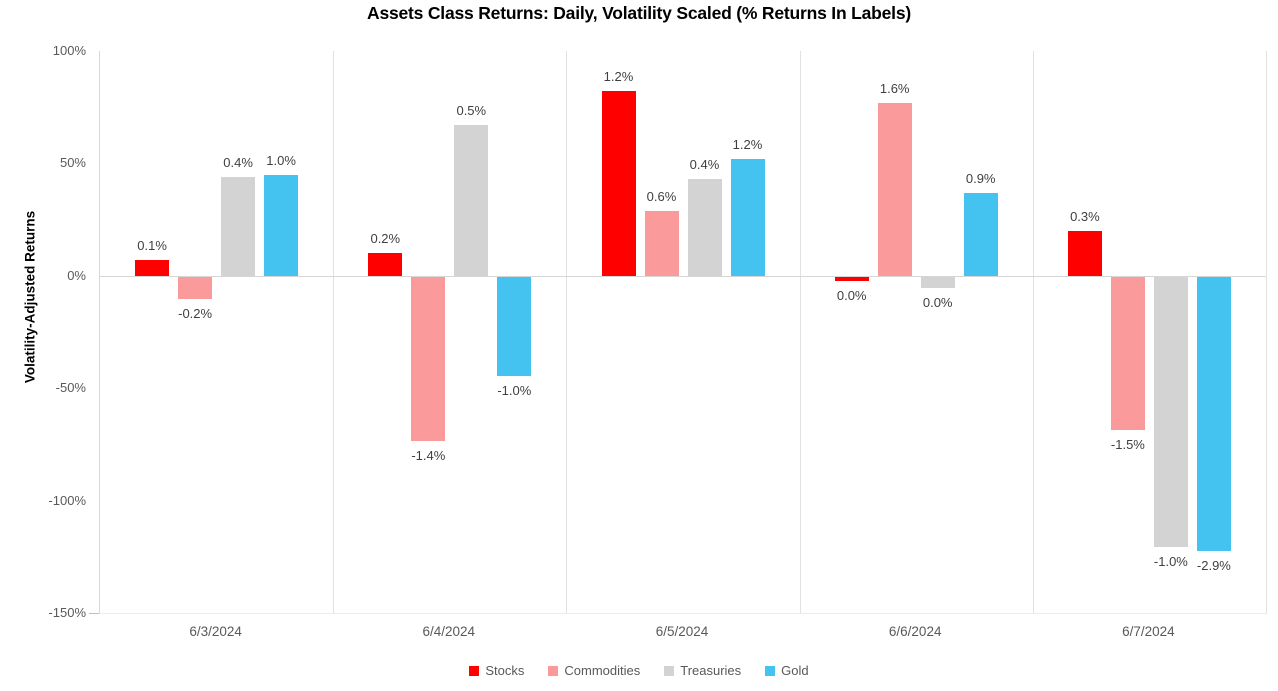 The width and height of the screenshot is (1278, 691). I want to click on y-axis-tick-label: -50%, so click(70, 388).